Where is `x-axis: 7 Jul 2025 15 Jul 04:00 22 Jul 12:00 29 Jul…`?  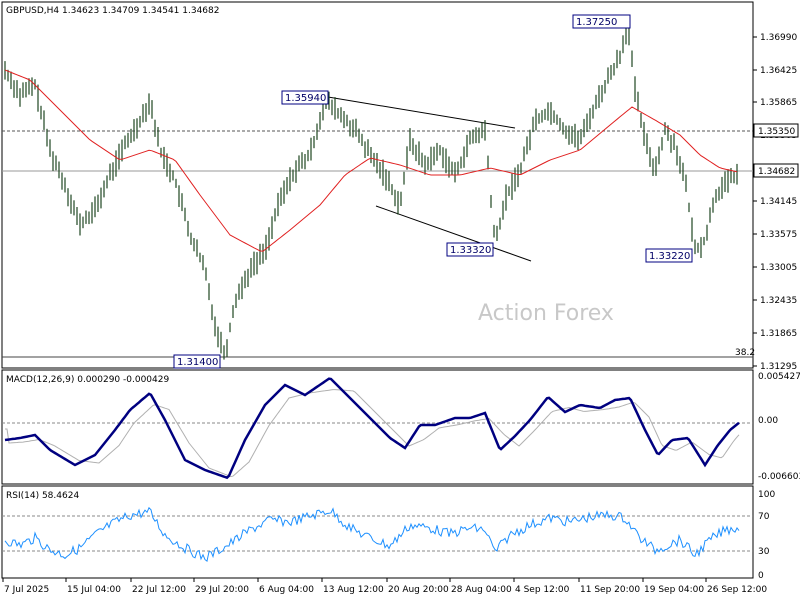
x-axis: 7 Jul 2025 15 Jul 04:00 22 Jul 12:00 29 Jul… is located at coordinates (384, 586).